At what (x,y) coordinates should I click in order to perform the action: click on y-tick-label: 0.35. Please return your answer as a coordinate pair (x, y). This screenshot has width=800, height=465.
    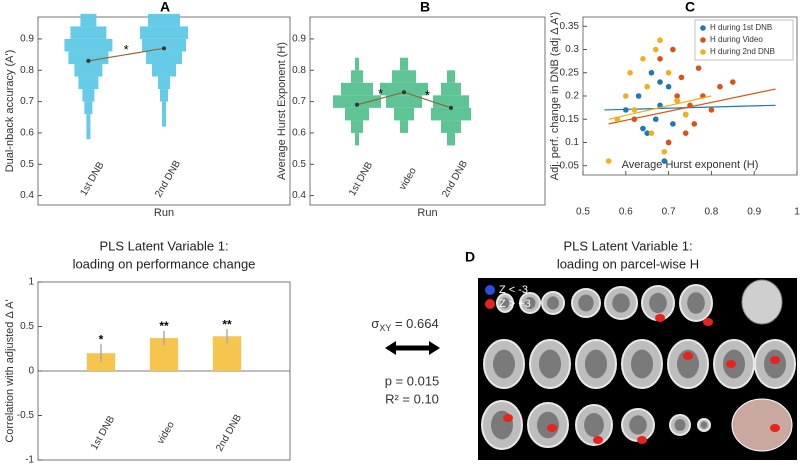
    Looking at the image, I should click on (570, 26).